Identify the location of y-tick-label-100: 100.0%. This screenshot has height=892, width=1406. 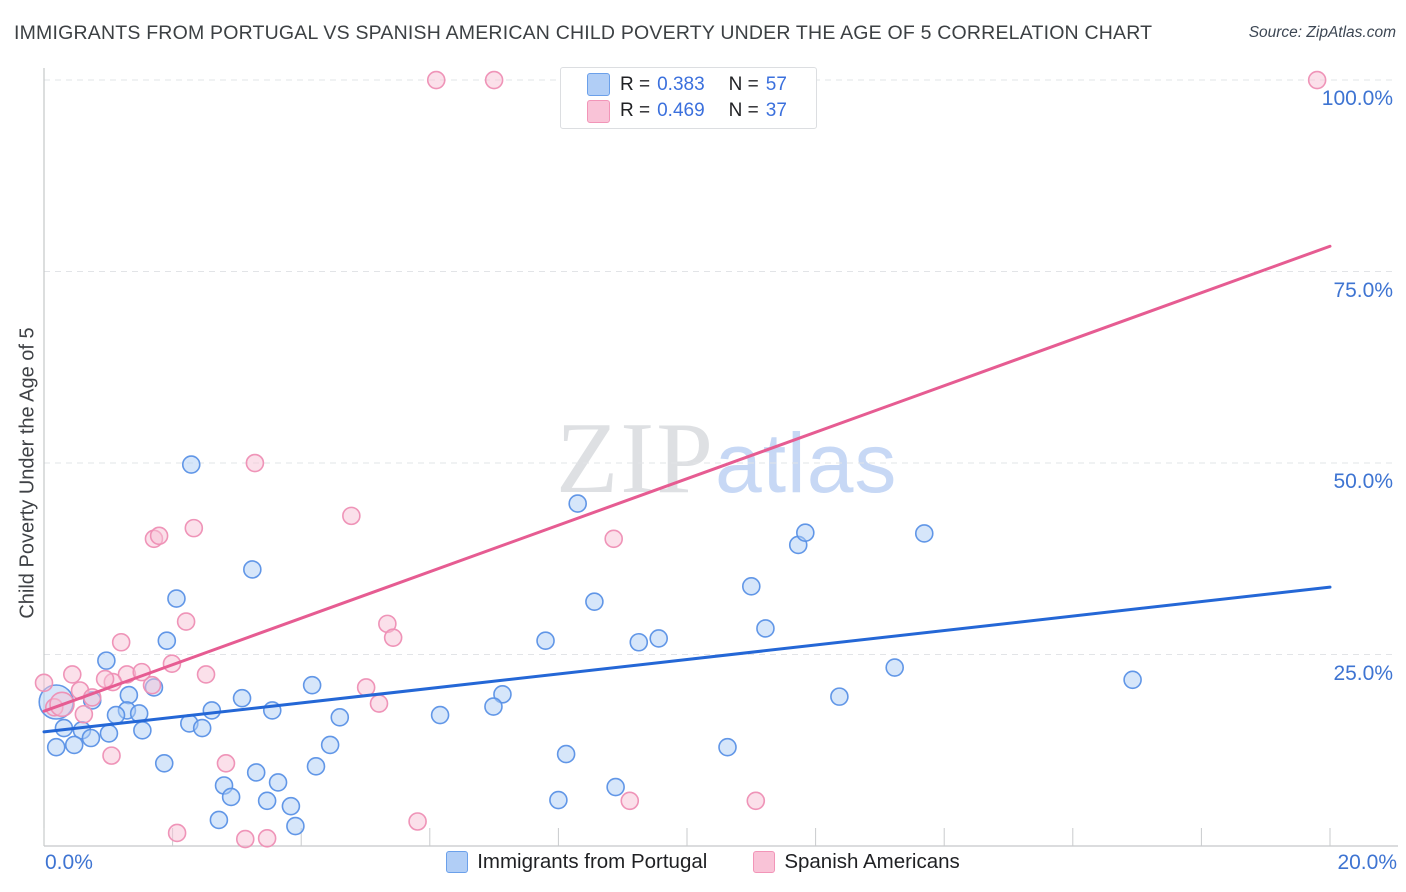
(1357, 99).